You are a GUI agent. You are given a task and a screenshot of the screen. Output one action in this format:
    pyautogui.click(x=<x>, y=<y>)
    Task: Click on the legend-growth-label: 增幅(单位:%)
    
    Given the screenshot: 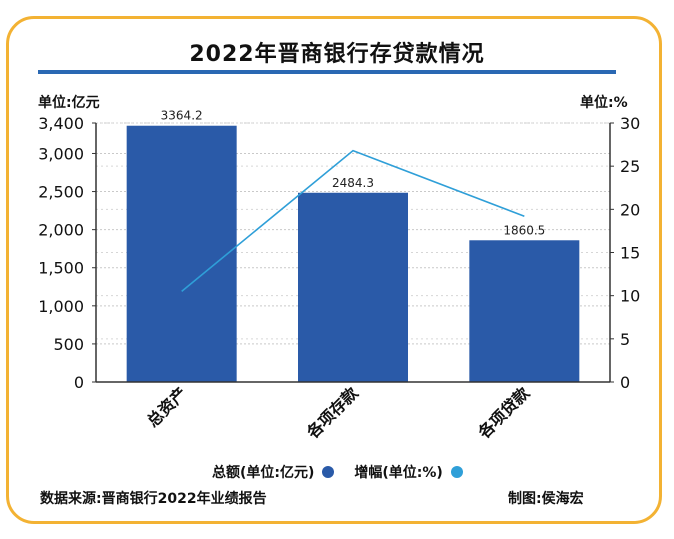 What is the action you would take?
    pyautogui.click(x=398, y=473)
    